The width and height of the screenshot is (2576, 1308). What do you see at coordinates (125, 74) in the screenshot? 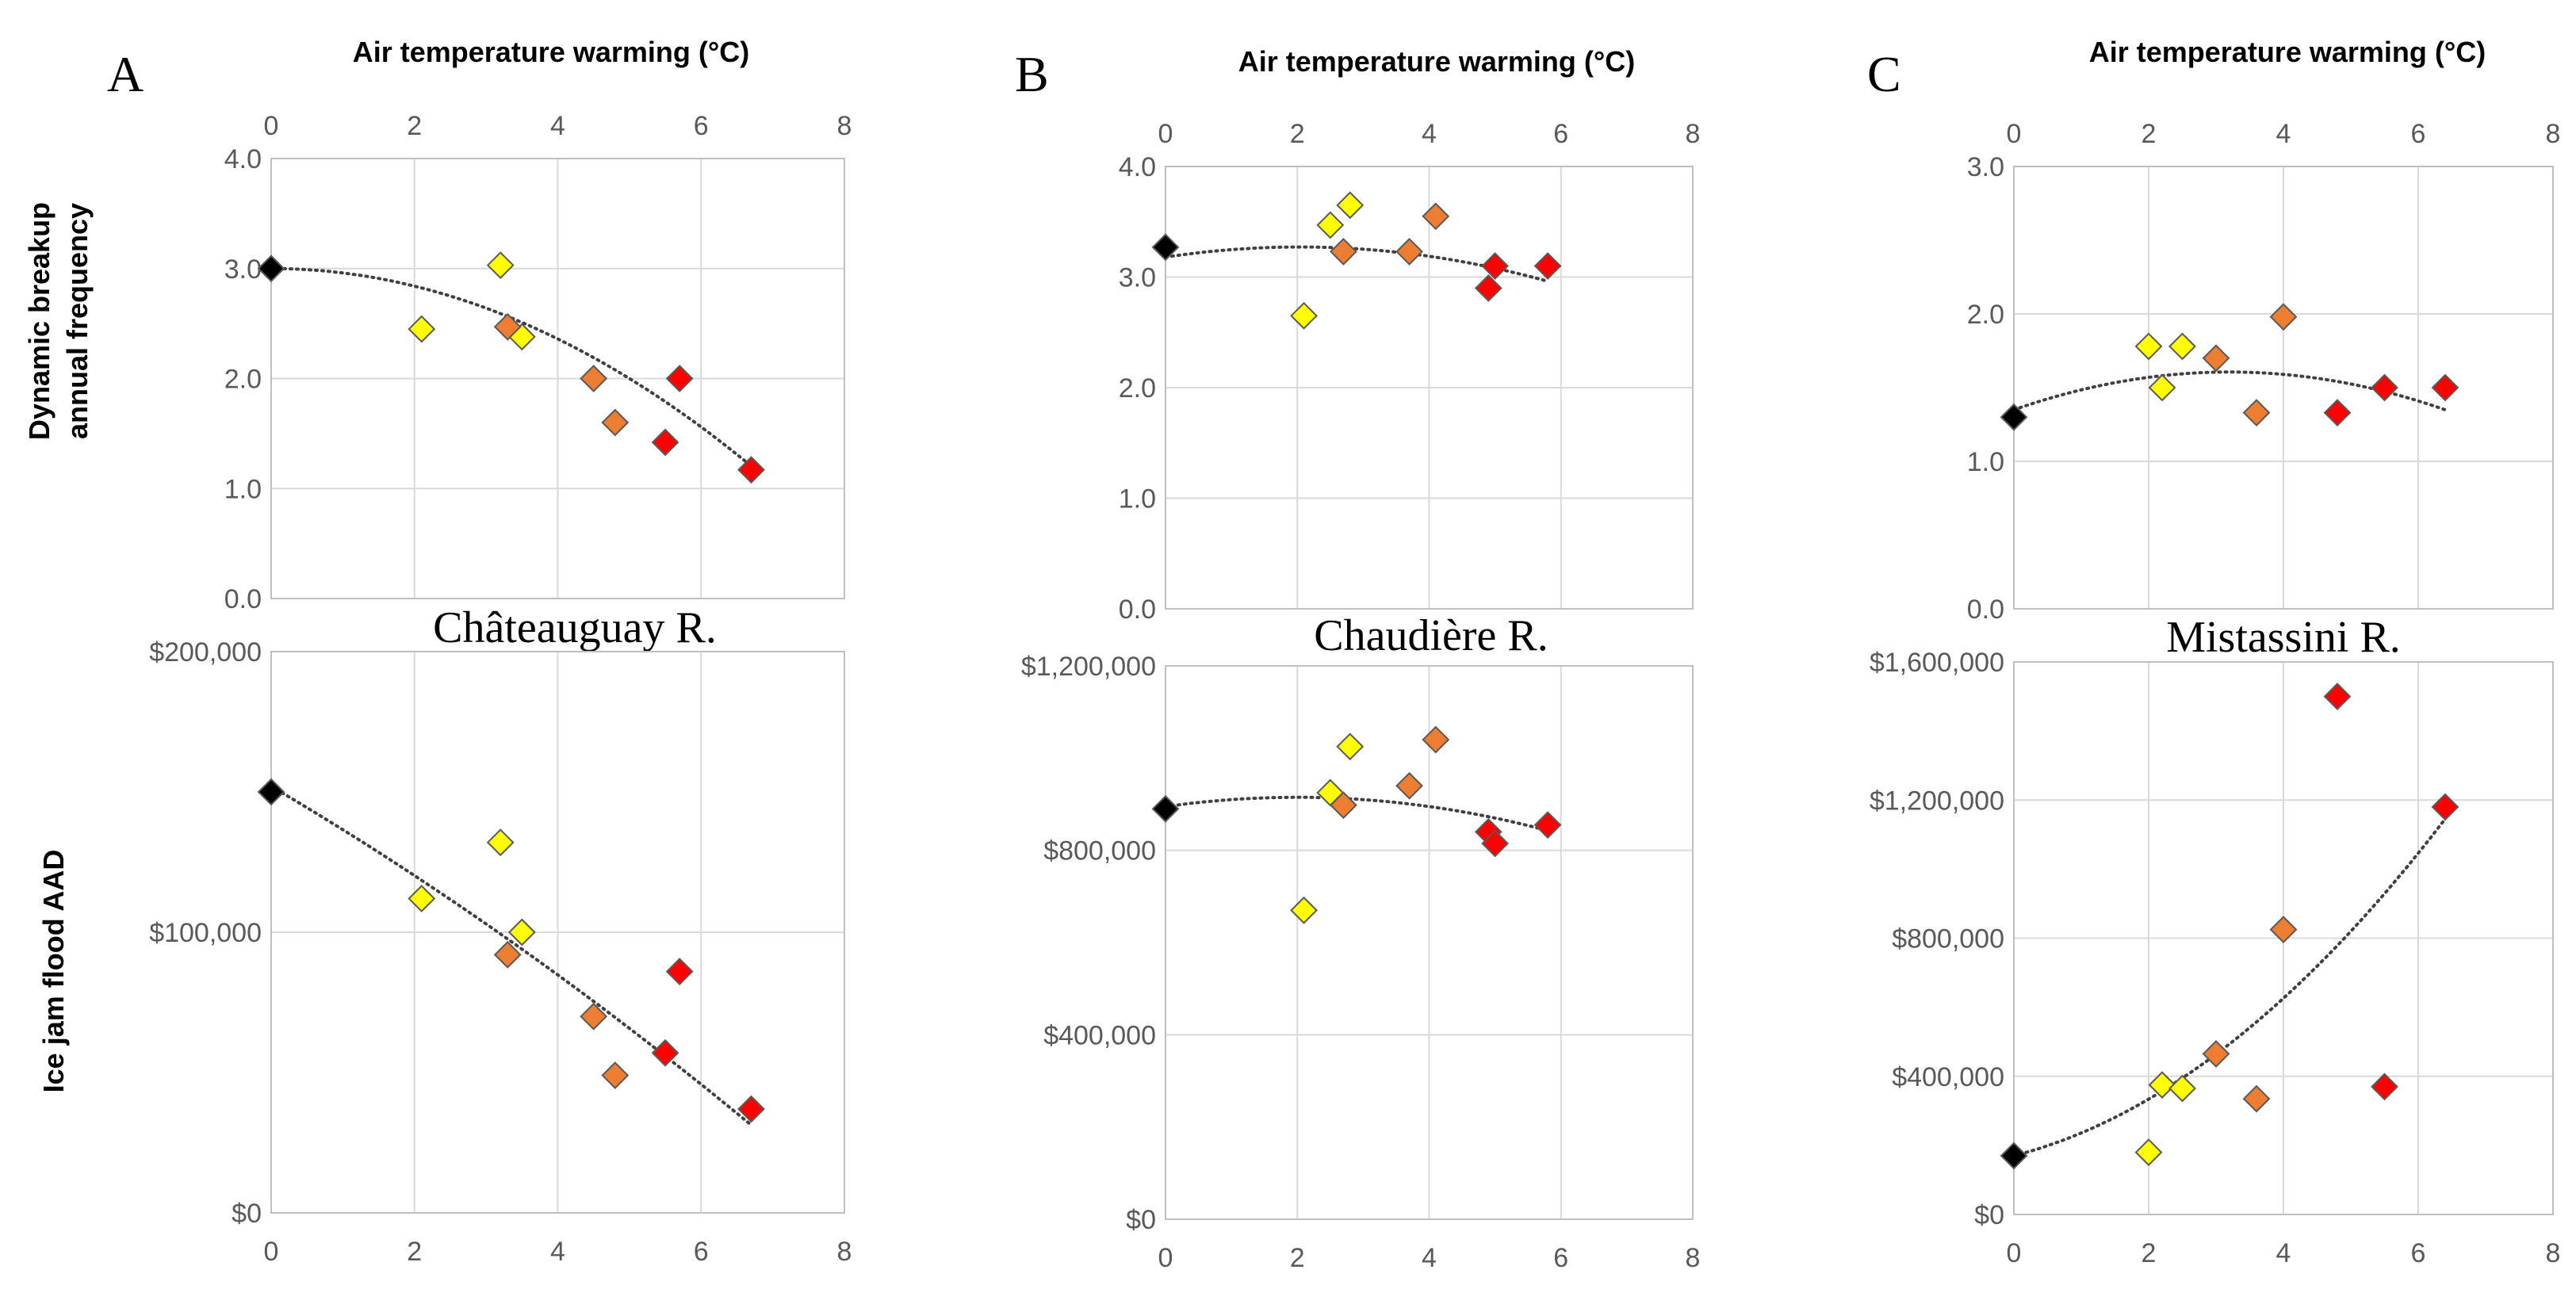
I see `panel-letter-a: A` at bounding box center [125, 74].